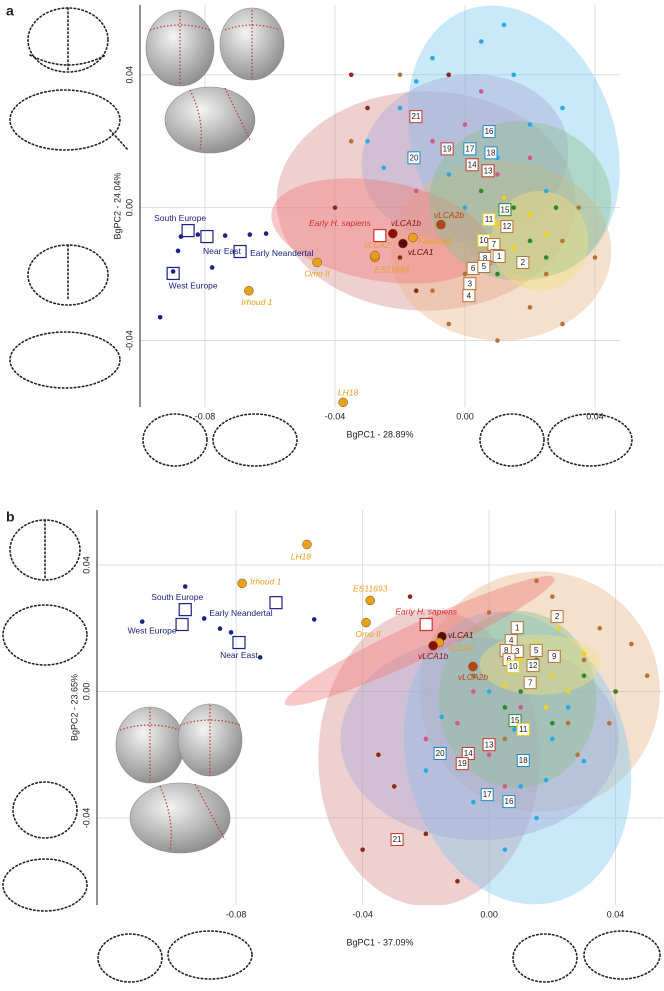  Describe the element at coordinates (461, 635) in the screenshot. I see `point-label: vLCA1` at that location.